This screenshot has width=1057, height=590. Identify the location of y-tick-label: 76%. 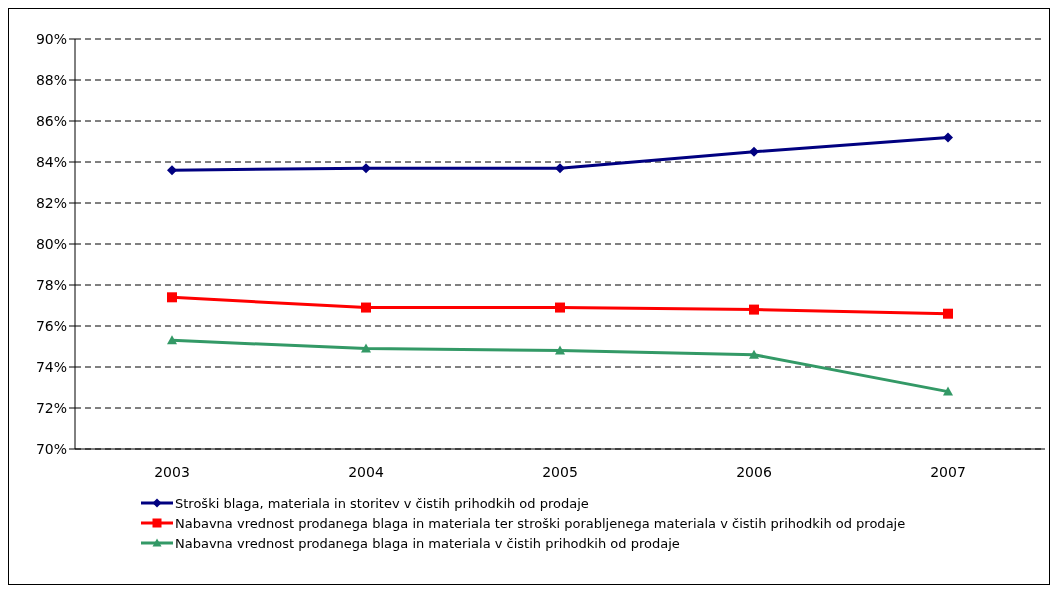
(51, 325).